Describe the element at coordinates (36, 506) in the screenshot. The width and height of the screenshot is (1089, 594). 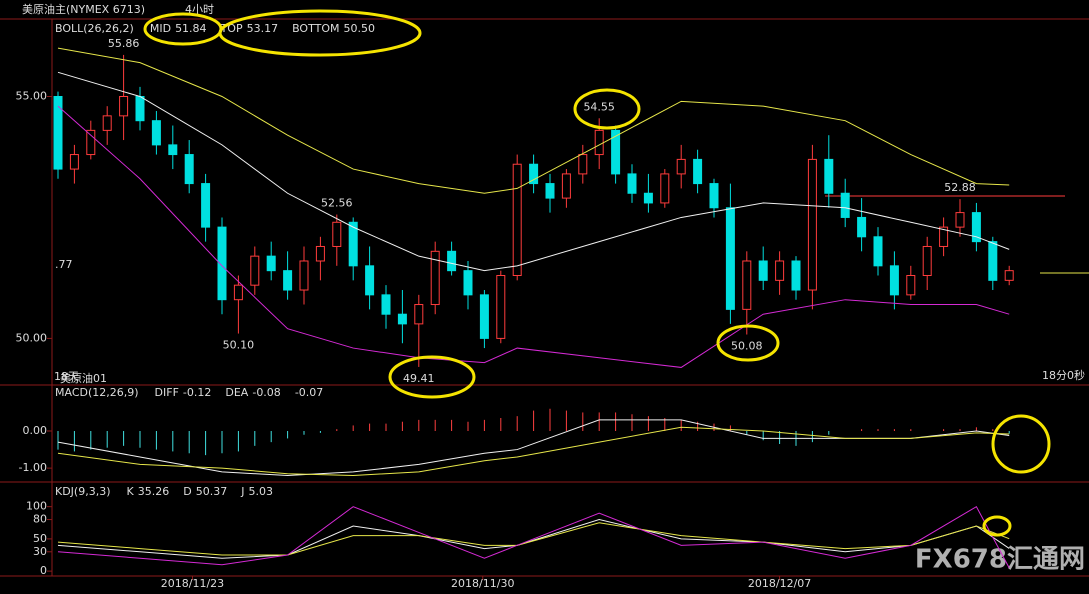
I see `y-tick-label: 100` at that location.